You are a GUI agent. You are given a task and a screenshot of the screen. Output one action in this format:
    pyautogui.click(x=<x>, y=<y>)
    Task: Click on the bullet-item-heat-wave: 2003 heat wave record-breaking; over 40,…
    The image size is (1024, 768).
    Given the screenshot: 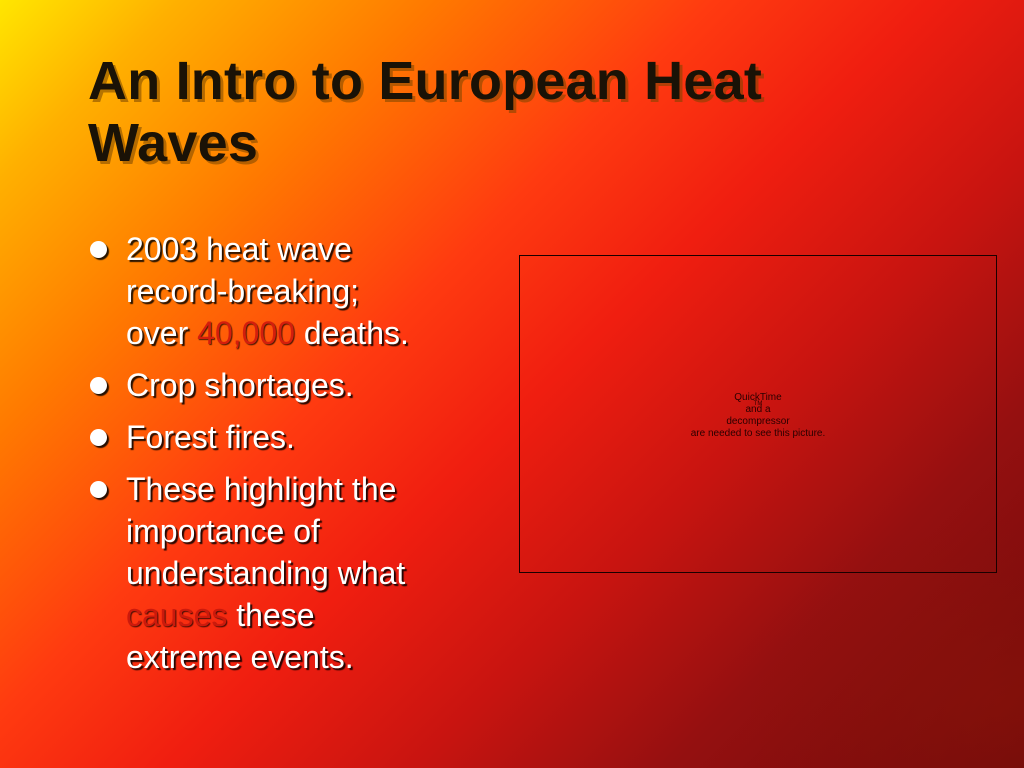 What is the action you would take?
    pyautogui.click(x=296, y=291)
    